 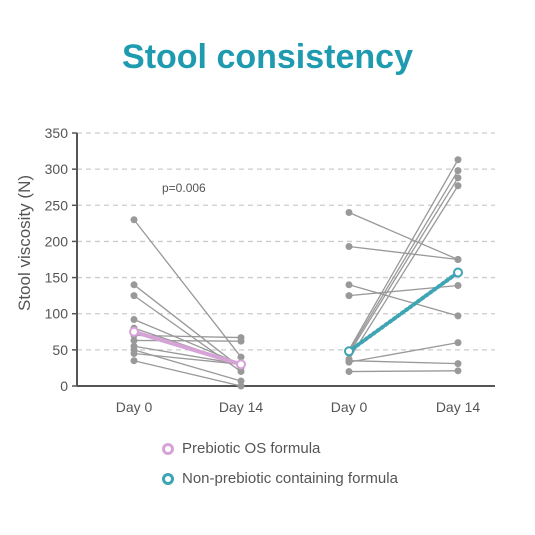 What do you see at coordinates (57, 205) in the screenshot?
I see `y-tick-label: 250` at bounding box center [57, 205].